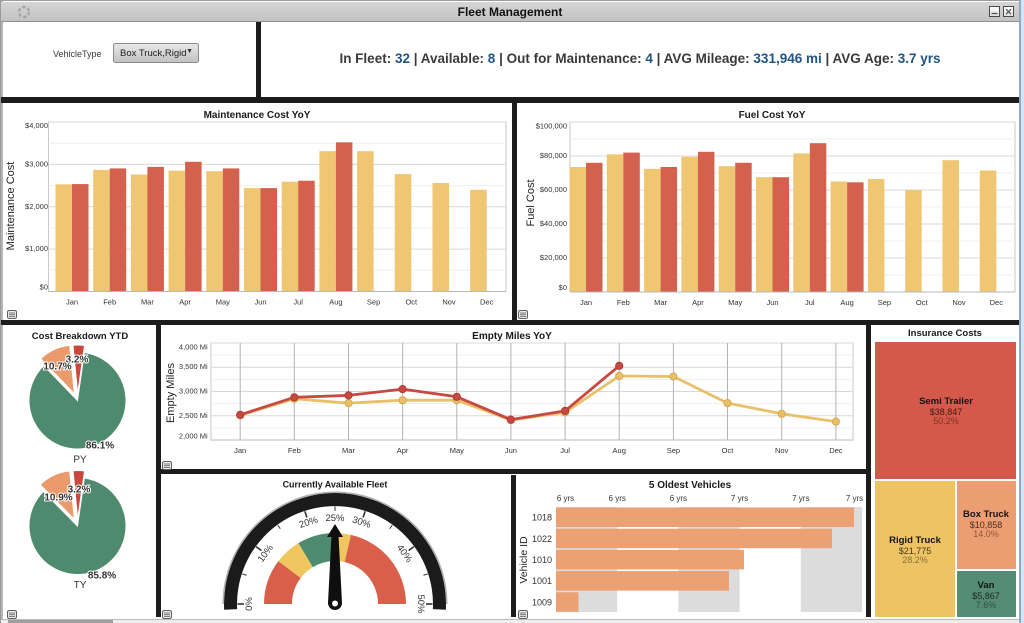  Describe the element at coordinates (193, 415) in the screenshot. I see `svg-text: 2,500 Mi` at that location.